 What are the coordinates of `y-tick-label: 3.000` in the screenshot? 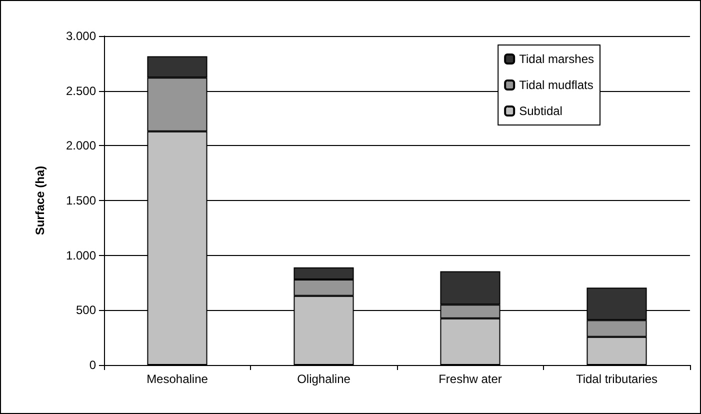 It's located at (81, 36).